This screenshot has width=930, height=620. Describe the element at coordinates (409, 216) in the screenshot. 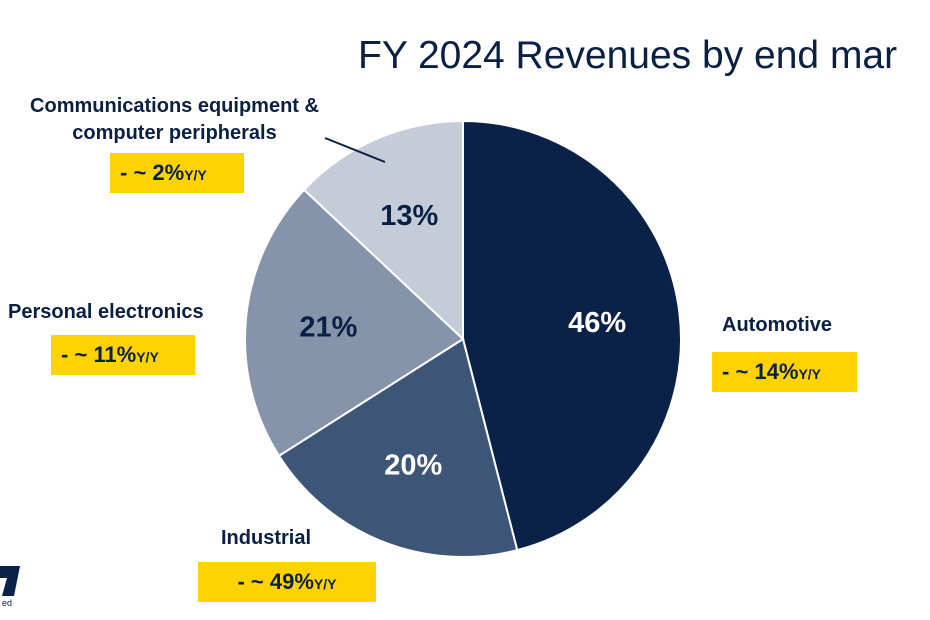

I see `communications-percent-label: 13%` at that location.